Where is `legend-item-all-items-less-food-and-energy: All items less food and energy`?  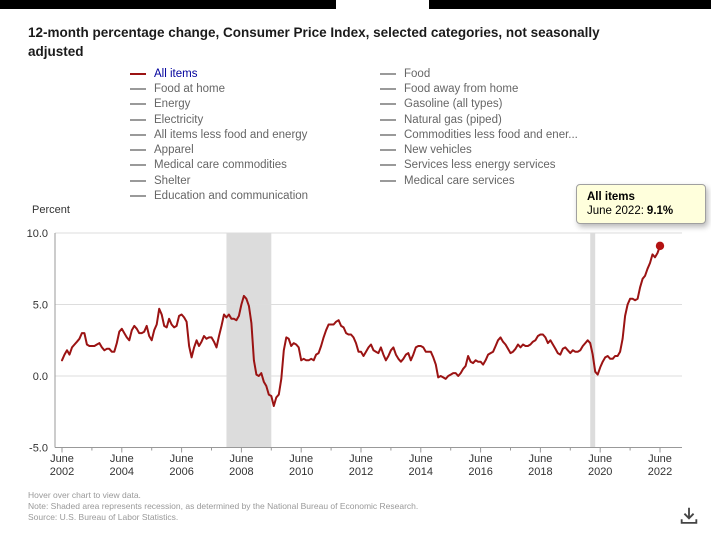 legend-item-all-items-less-food-and-energy: All items less food and energy is located at coordinates (255, 134).